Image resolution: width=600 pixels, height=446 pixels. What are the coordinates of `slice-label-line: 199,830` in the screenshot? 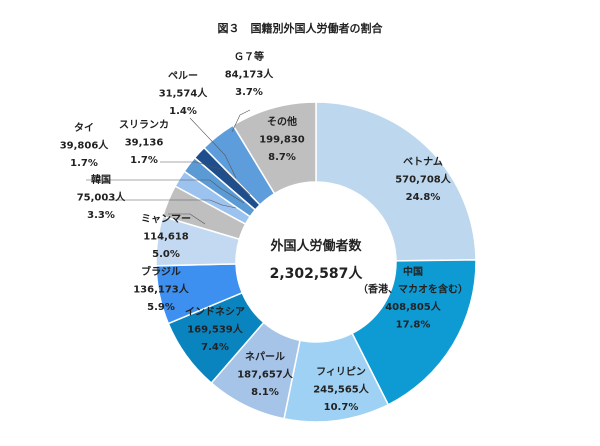 It's located at (282, 140).